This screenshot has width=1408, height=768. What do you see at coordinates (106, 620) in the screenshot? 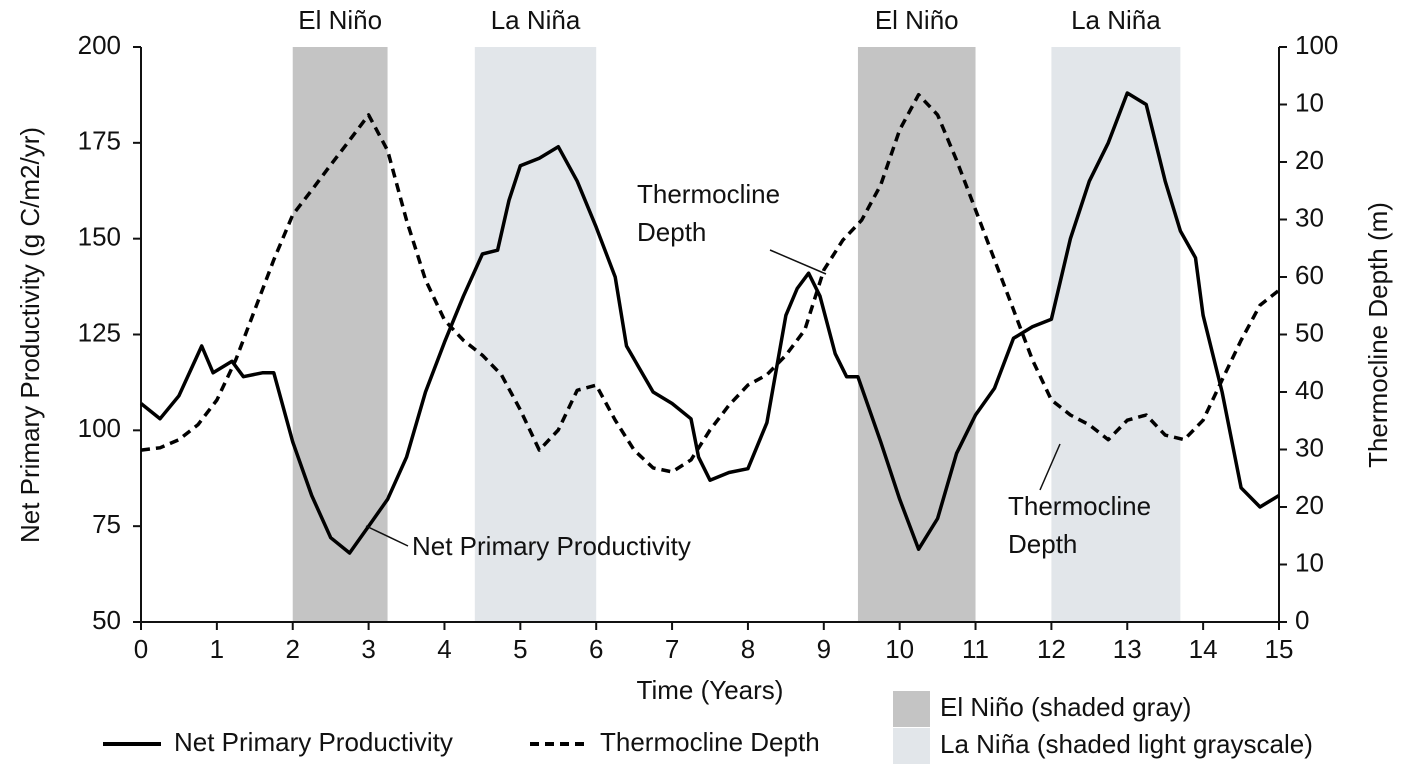
I see `y-tick-label: 50` at bounding box center [106, 620].